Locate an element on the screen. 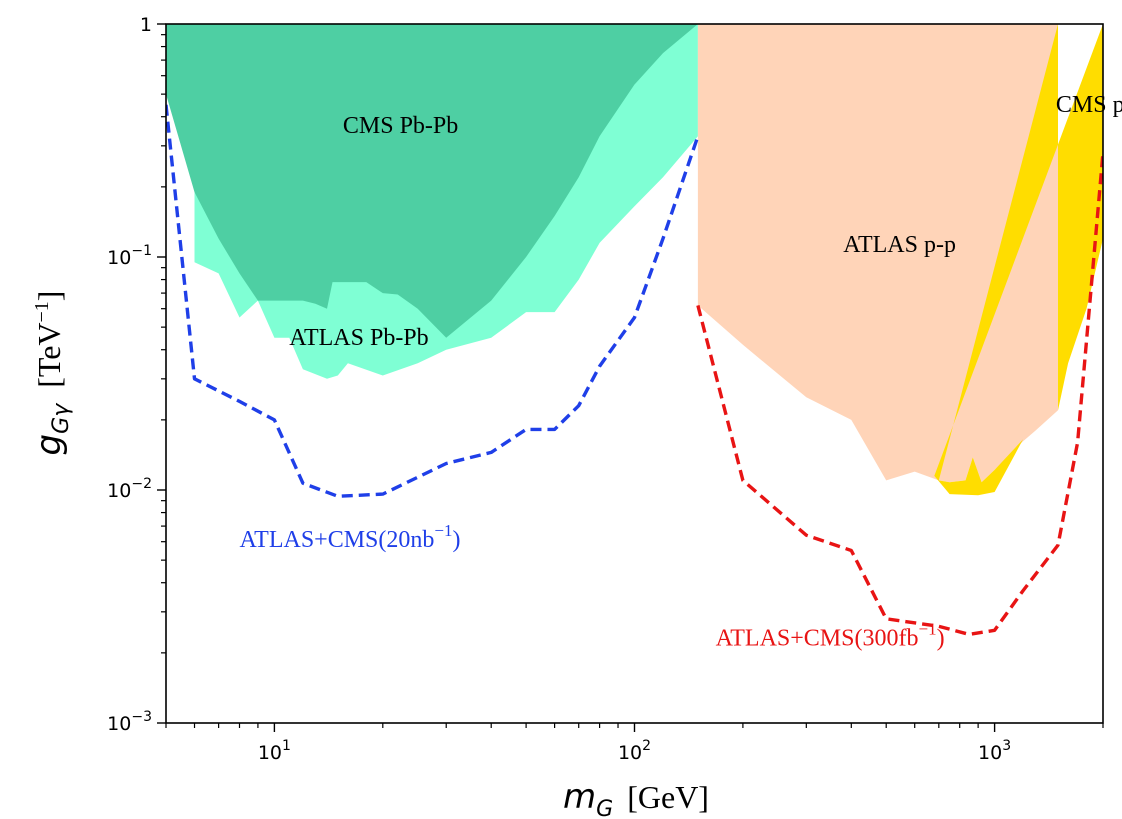  label-cms-p-p: CMS p-p is located at coordinates (1089, 105).